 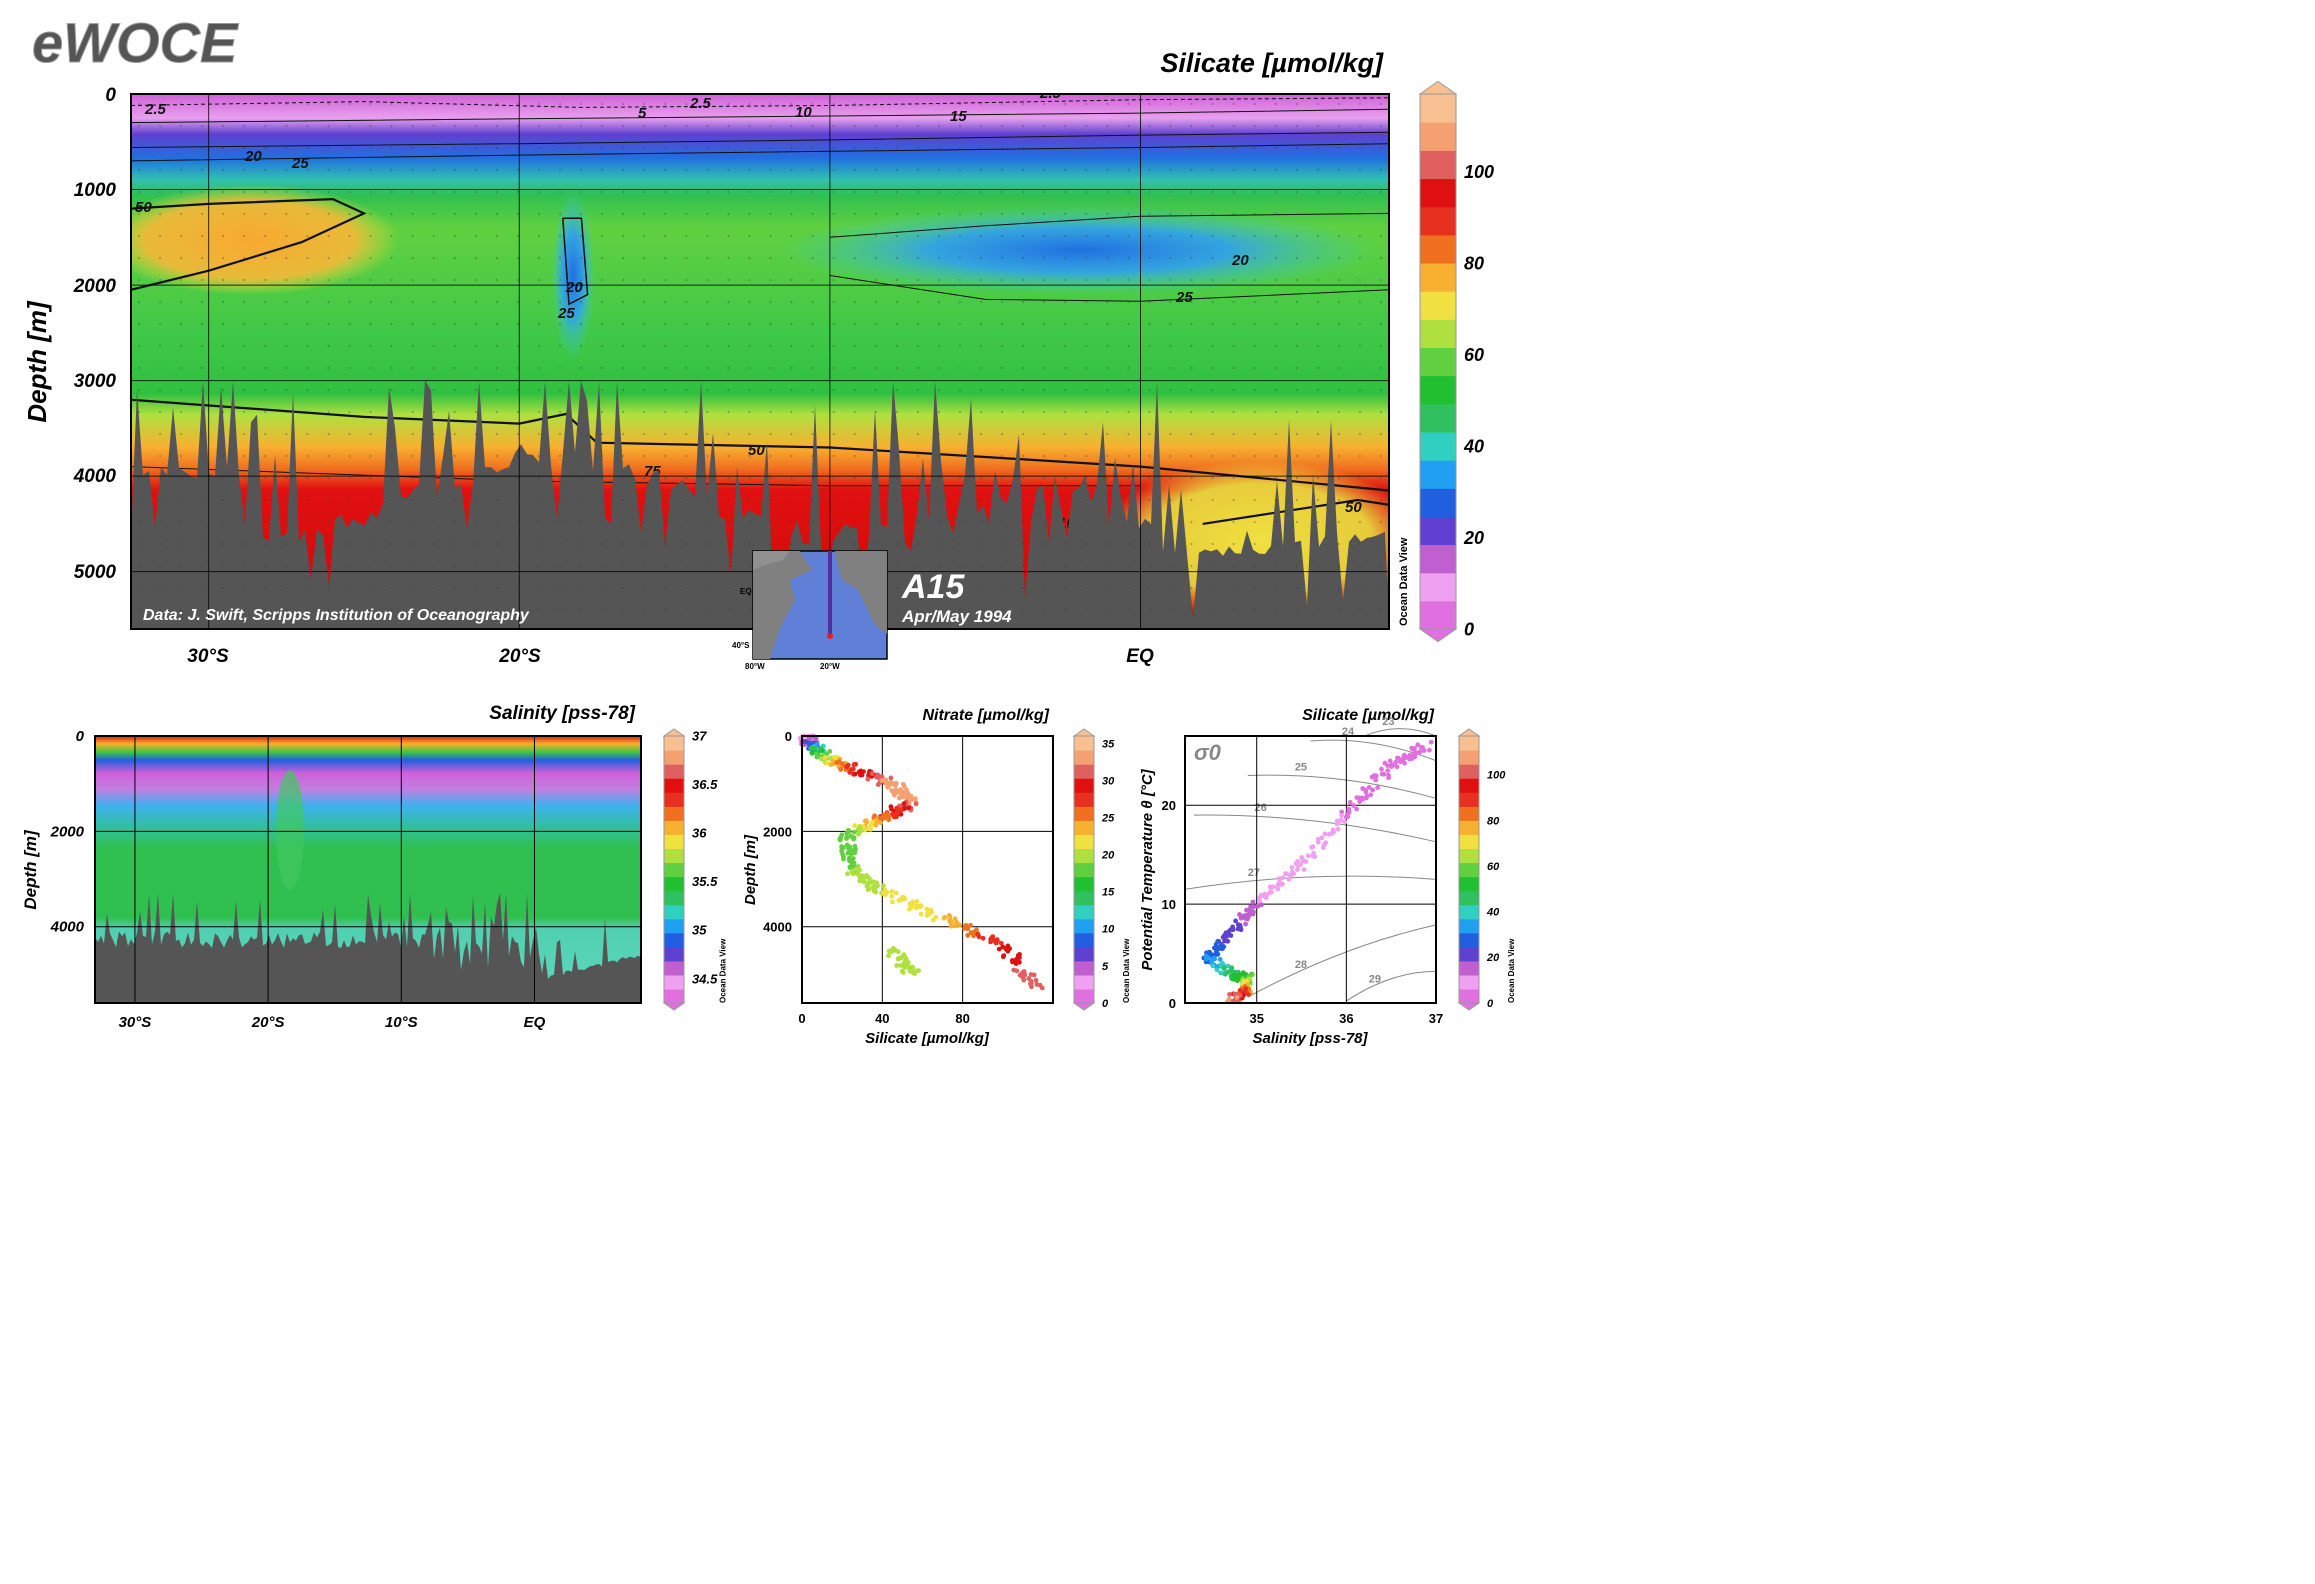 What do you see at coordinates (573, 275) in the screenshot?
I see `low-silicate-core` at bounding box center [573, 275].